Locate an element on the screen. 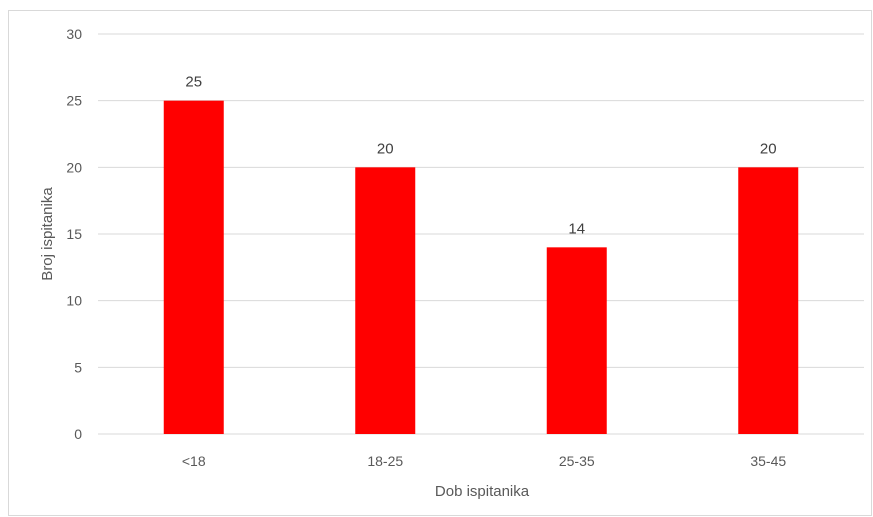 Image resolution: width=873 pixels, height=517 pixels. x-axis-ticks: <18 18-25 25-35 35-45 is located at coordinates (484, 461).